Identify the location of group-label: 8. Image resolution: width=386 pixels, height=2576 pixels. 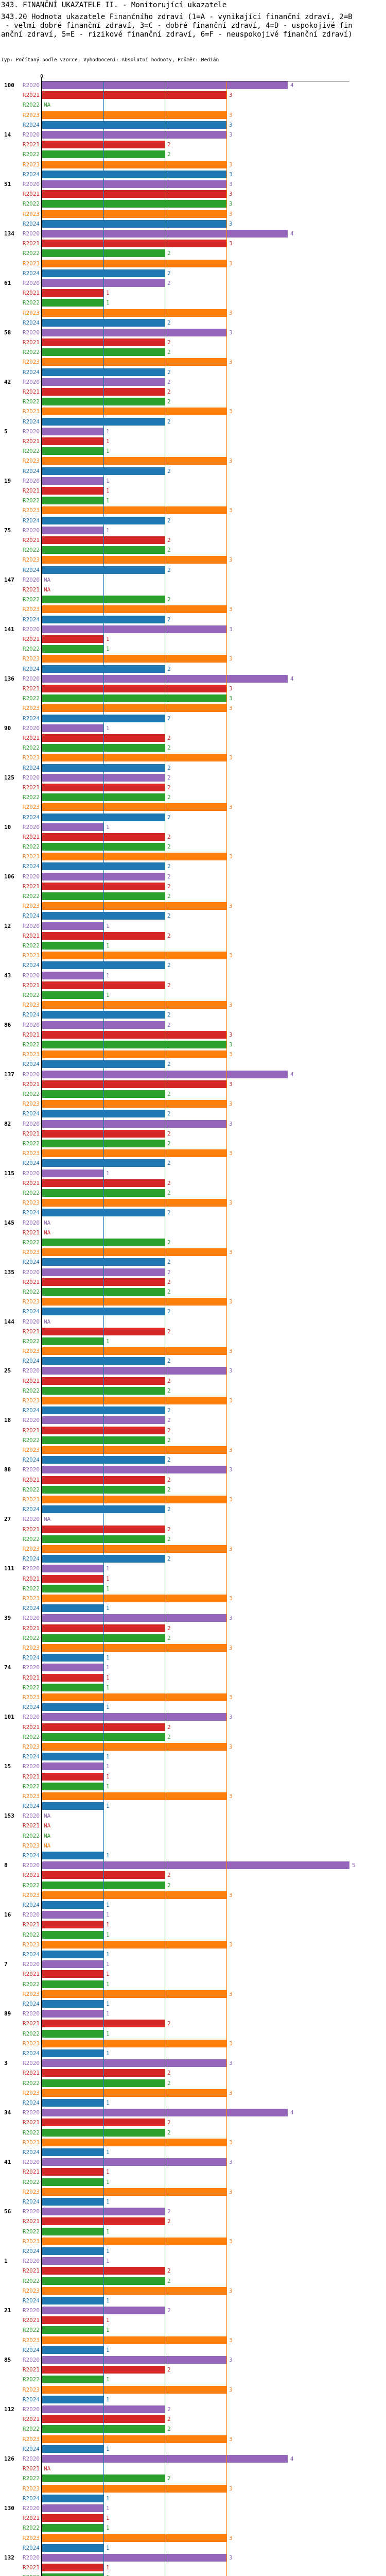
(6, 1865).